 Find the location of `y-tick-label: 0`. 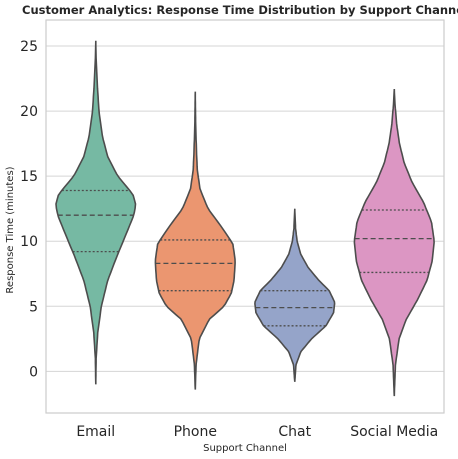

y-tick-label: 0 is located at coordinates (33, 372).